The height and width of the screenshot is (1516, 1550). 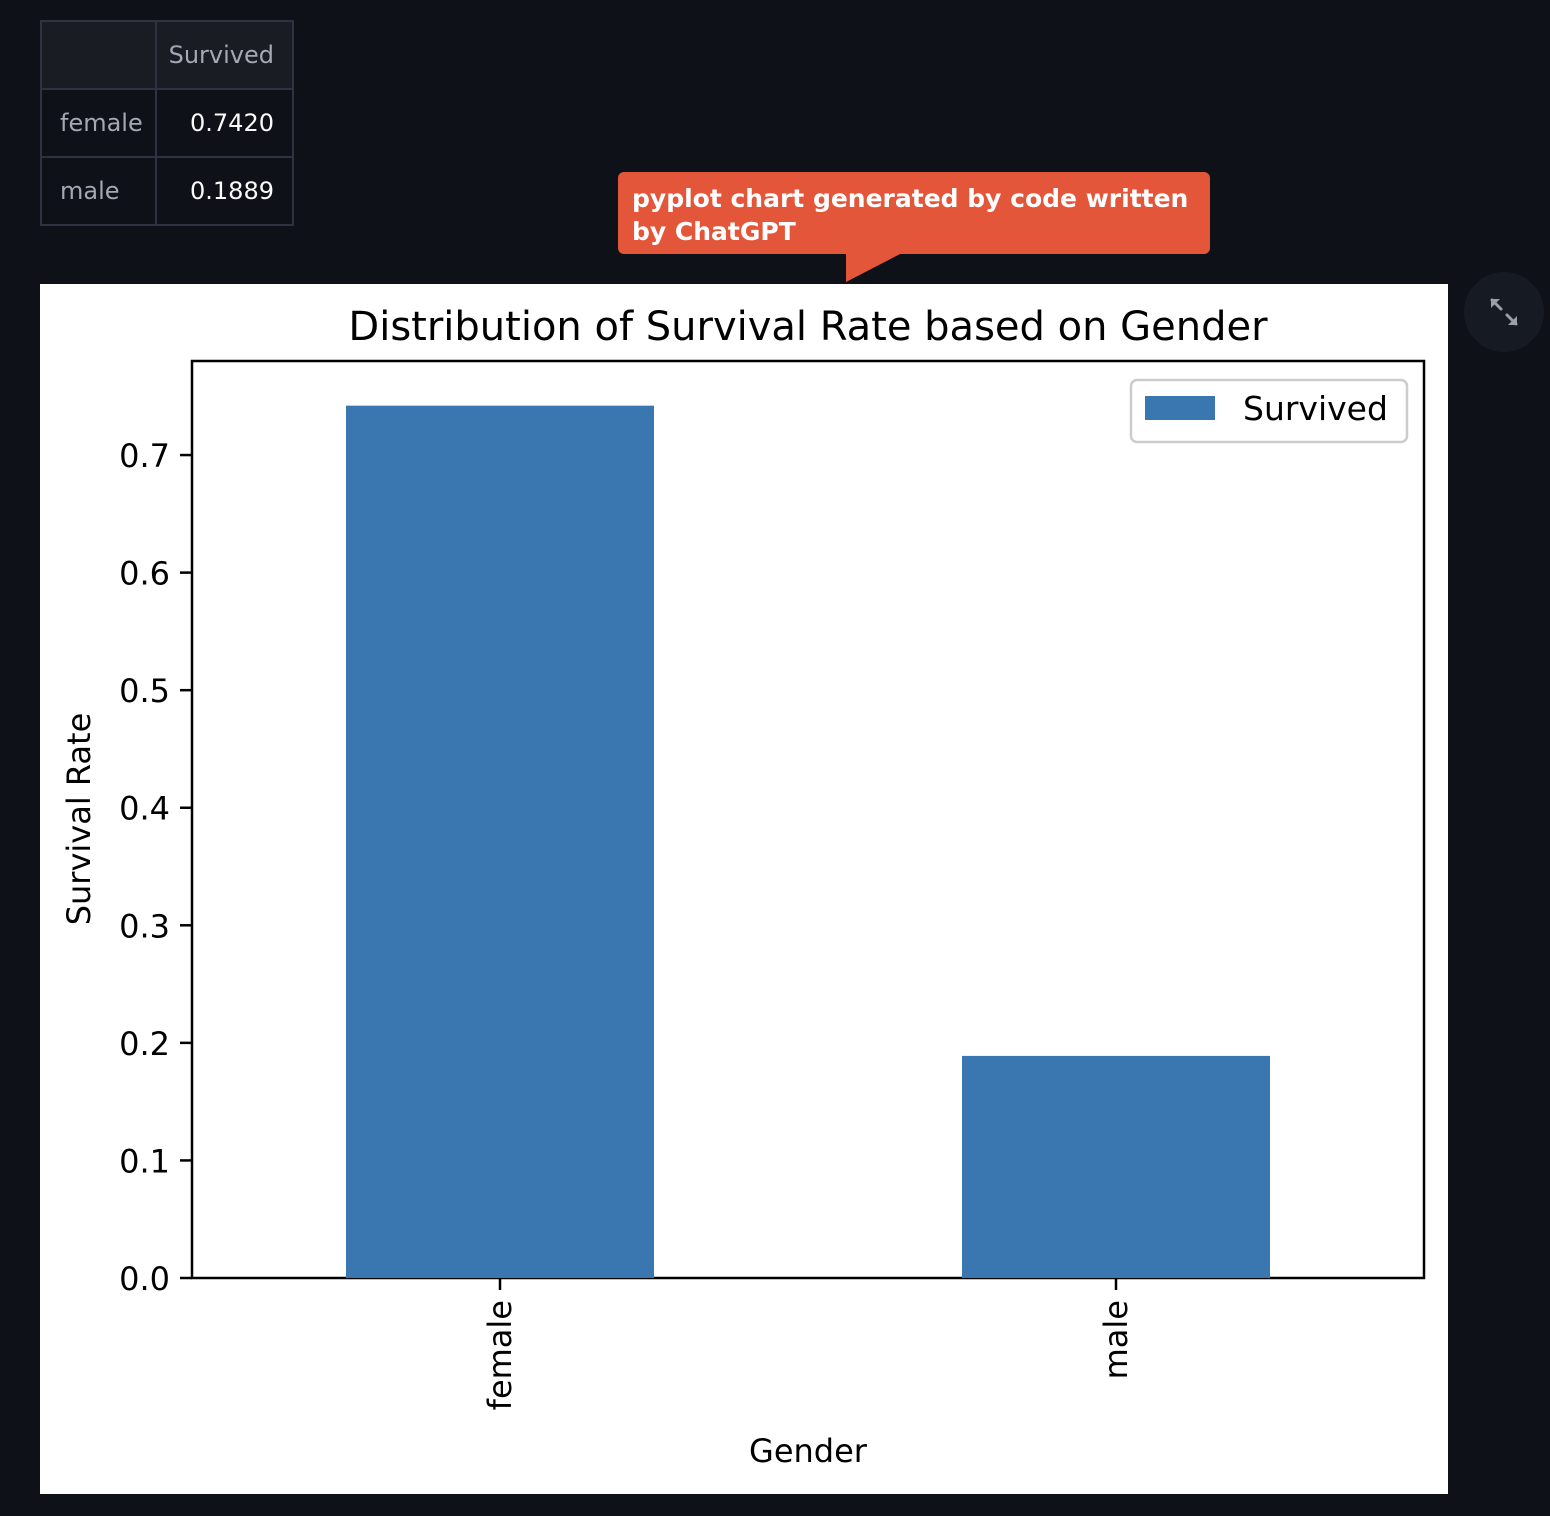 What do you see at coordinates (144, 1044) in the screenshot?
I see `y-tick-label: 0.2` at bounding box center [144, 1044].